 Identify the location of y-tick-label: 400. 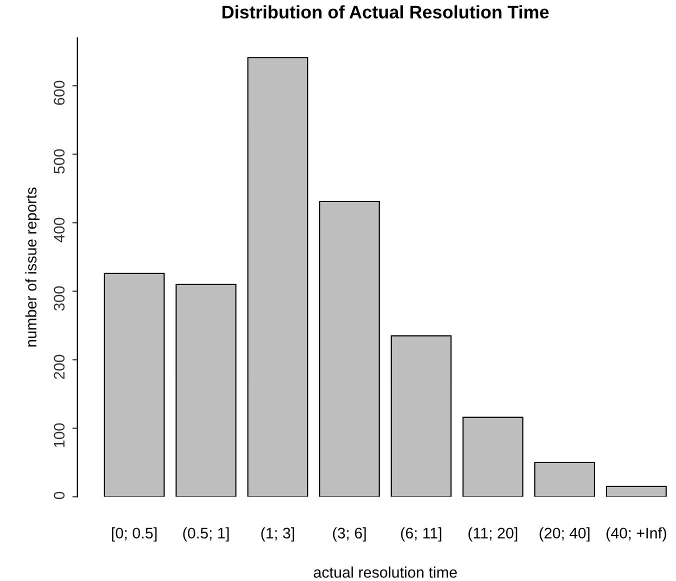
(59, 230).